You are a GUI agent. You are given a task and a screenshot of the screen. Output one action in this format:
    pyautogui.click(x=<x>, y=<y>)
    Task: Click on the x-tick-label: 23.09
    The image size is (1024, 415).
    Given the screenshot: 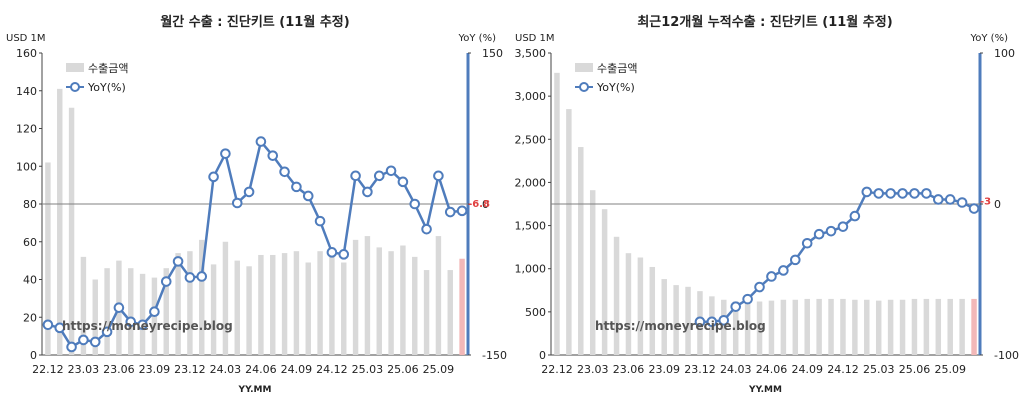 What is the action you would take?
    pyautogui.click(x=155, y=369)
    